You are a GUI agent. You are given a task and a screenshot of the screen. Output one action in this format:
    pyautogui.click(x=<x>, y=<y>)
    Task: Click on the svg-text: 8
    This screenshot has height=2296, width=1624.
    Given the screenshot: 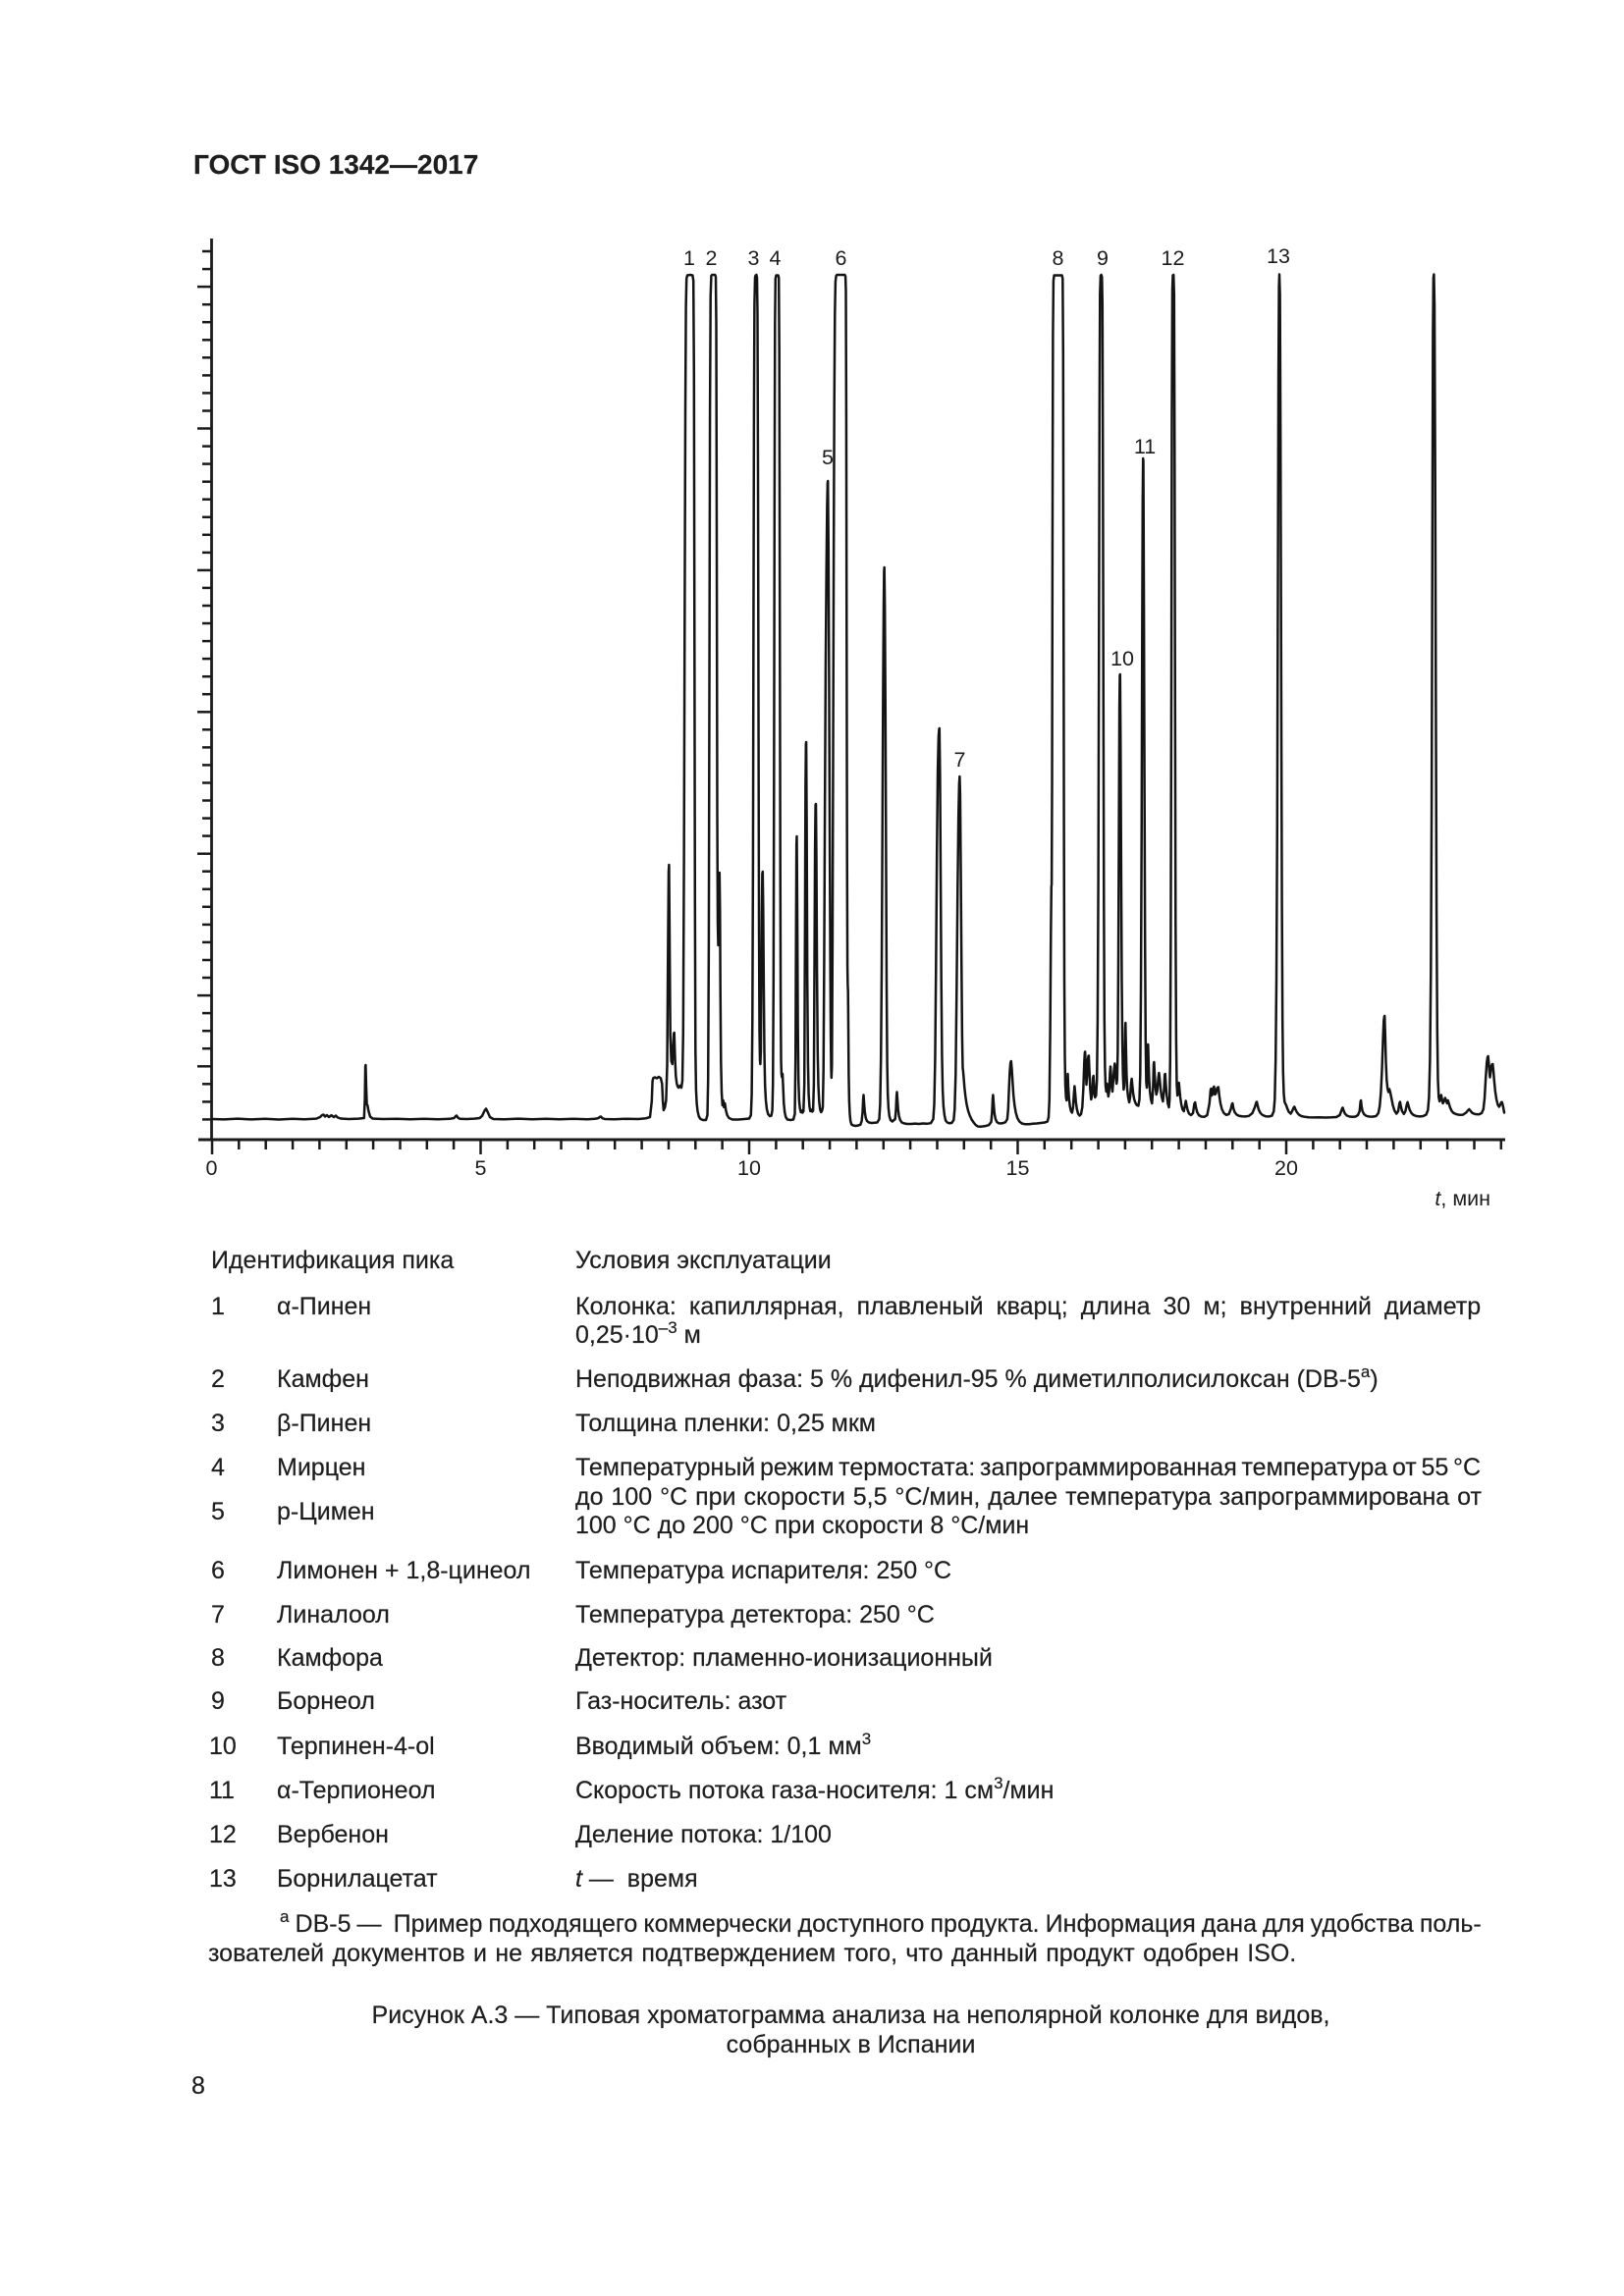 What is the action you would take?
    pyautogui.click(x=1058, y=258)
    